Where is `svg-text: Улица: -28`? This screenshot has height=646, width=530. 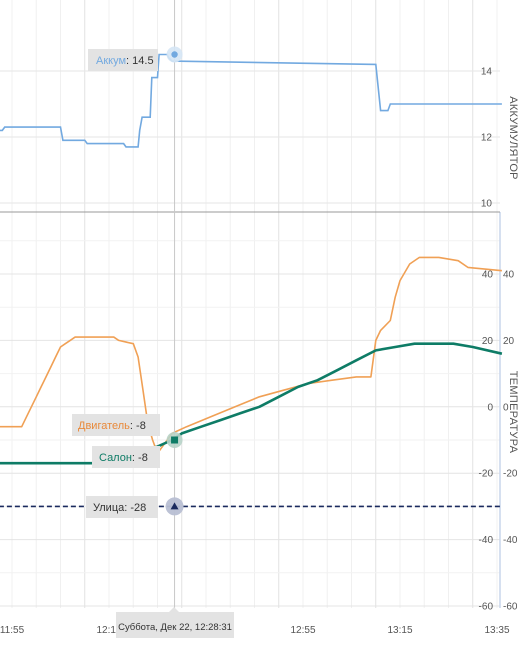
svg-text: Улица: -28 is located at coordinates (119, 508).